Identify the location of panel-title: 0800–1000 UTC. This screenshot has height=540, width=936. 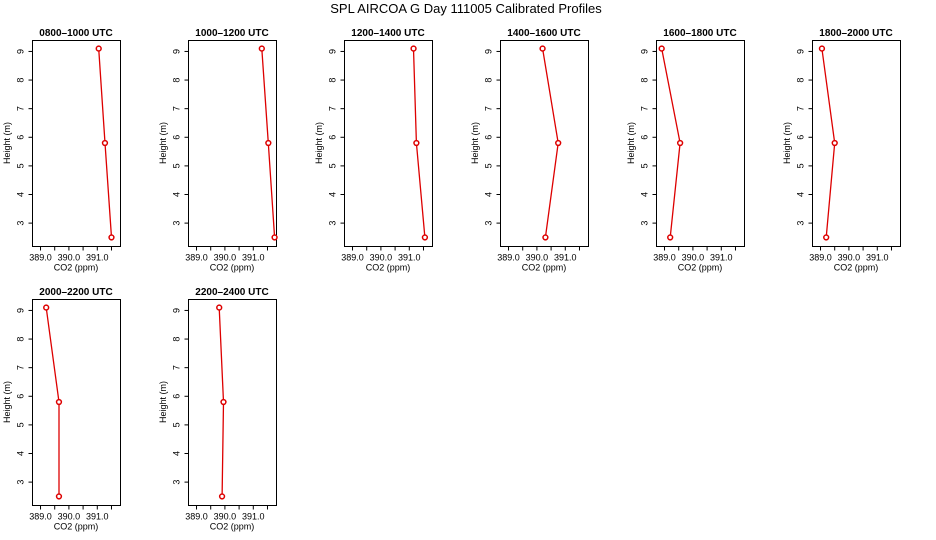
(75, 33).